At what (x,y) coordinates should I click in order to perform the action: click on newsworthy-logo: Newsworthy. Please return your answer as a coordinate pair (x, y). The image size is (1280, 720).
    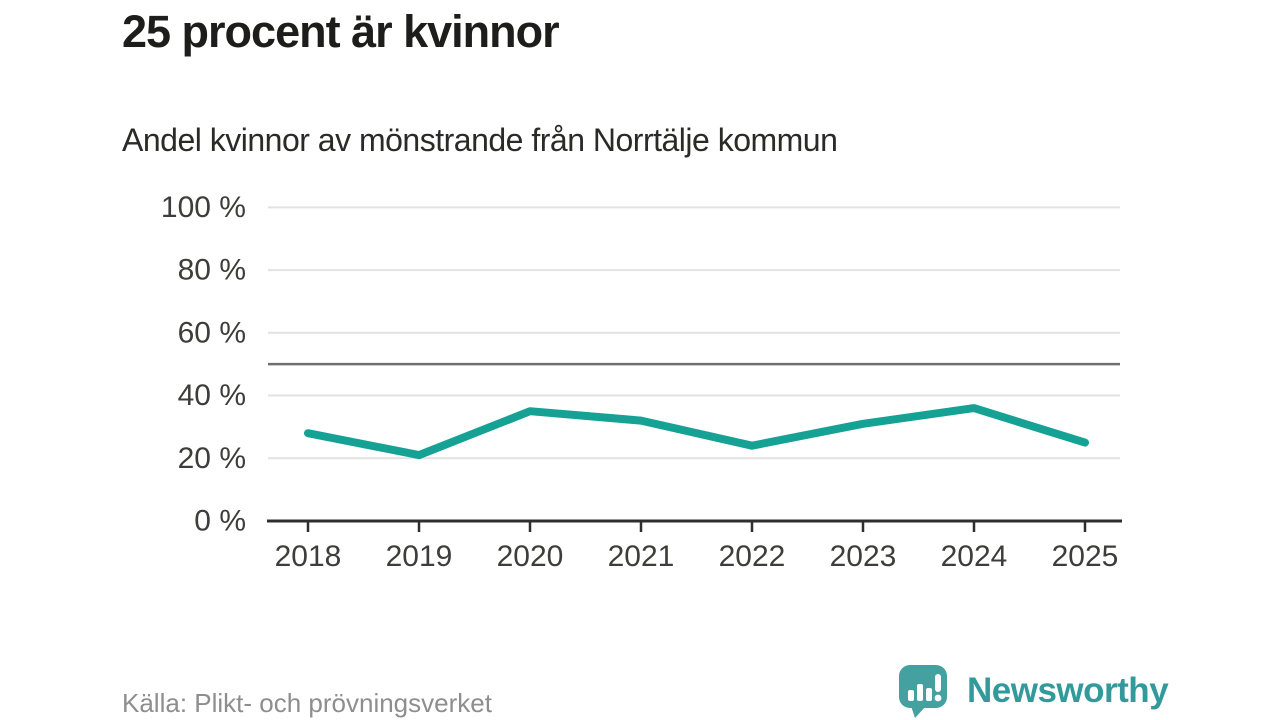
    Looking at the image, I should click on (1033, 691).